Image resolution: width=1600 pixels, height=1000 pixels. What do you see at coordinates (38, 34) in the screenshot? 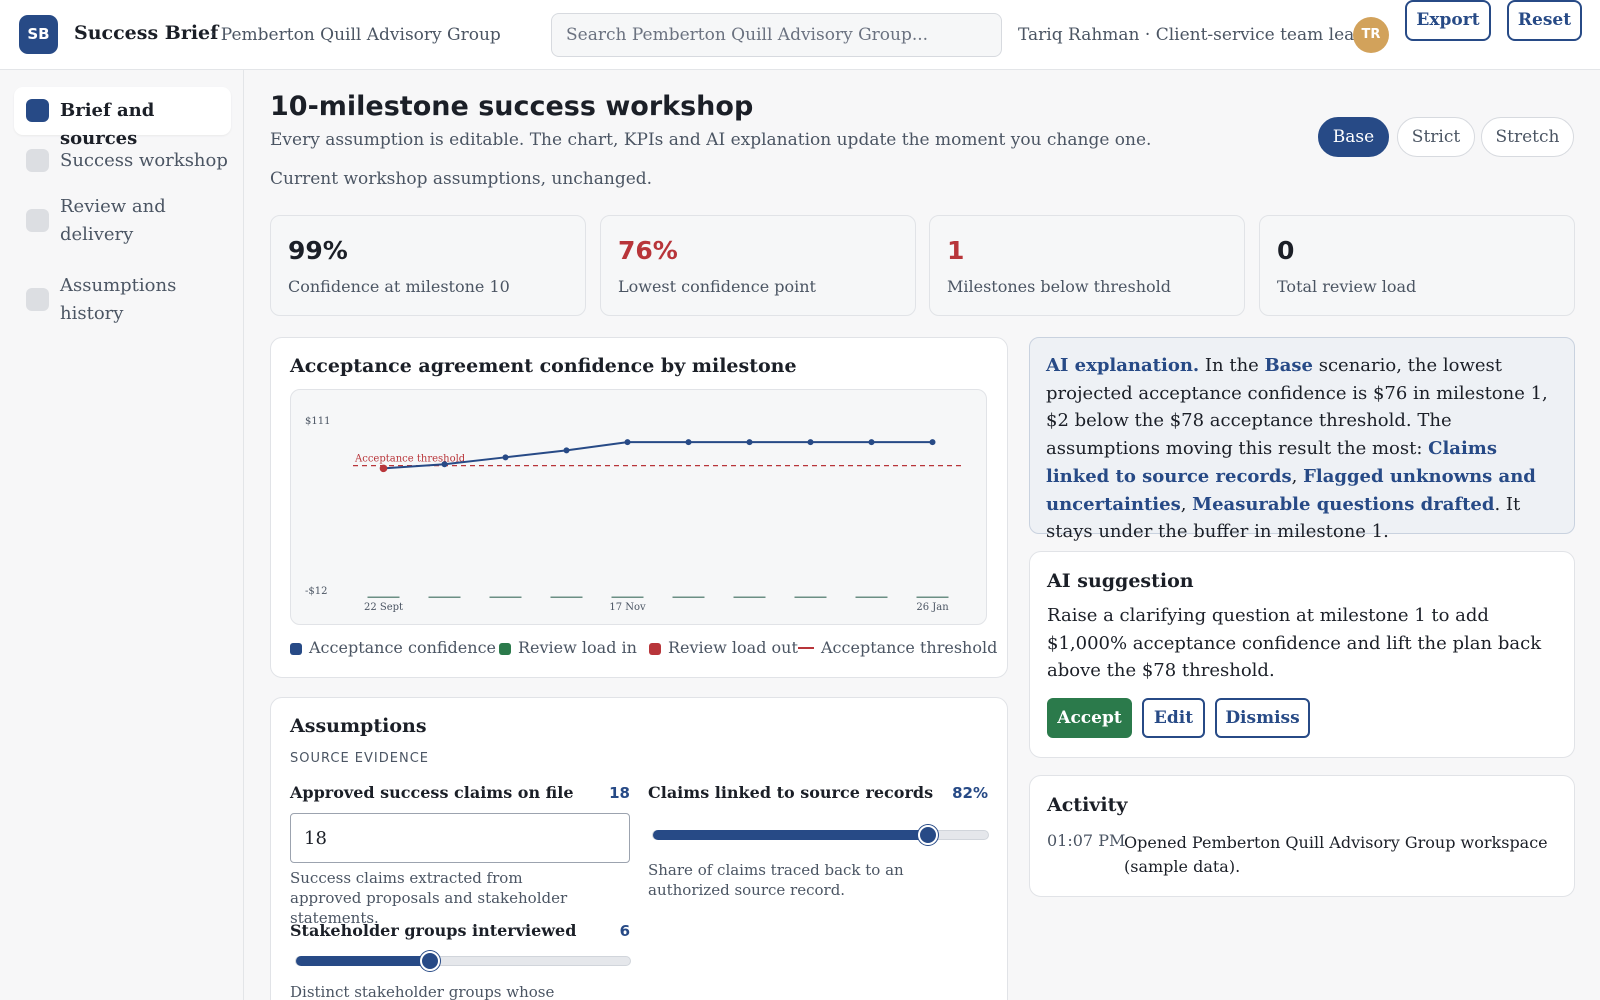
I see `app-logo: SB` at bounding box center [38, 34].